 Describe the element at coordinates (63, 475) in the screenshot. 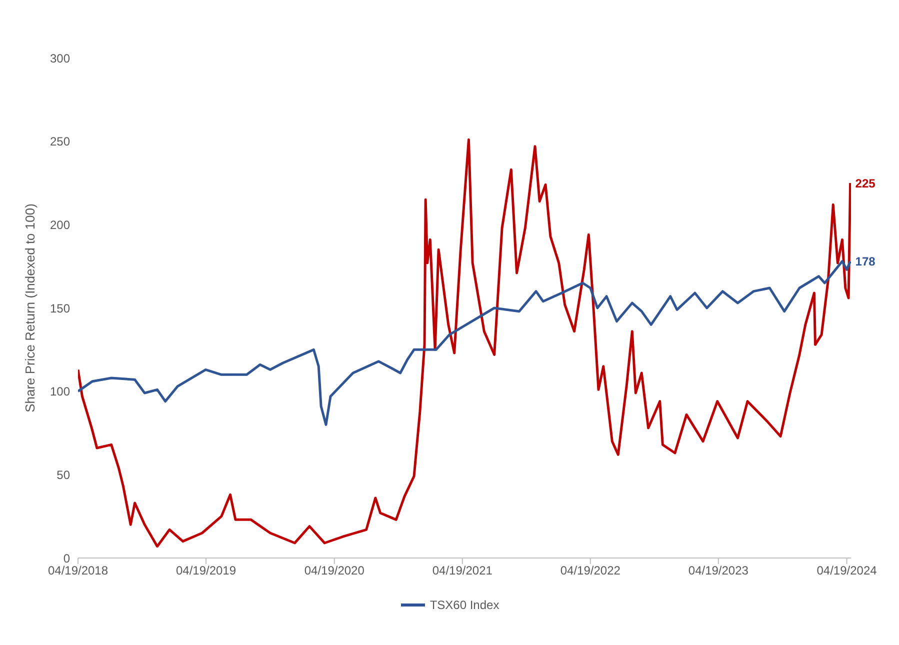

I see `y-tick-label: 50` at that location.